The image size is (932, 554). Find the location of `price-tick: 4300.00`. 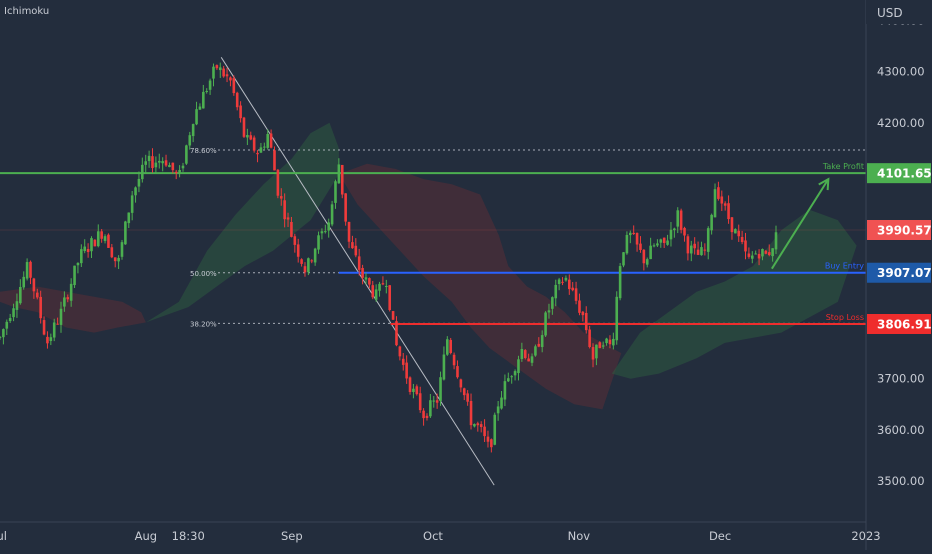

price-tick: 4300.00 is located at coordinates (901, 72).